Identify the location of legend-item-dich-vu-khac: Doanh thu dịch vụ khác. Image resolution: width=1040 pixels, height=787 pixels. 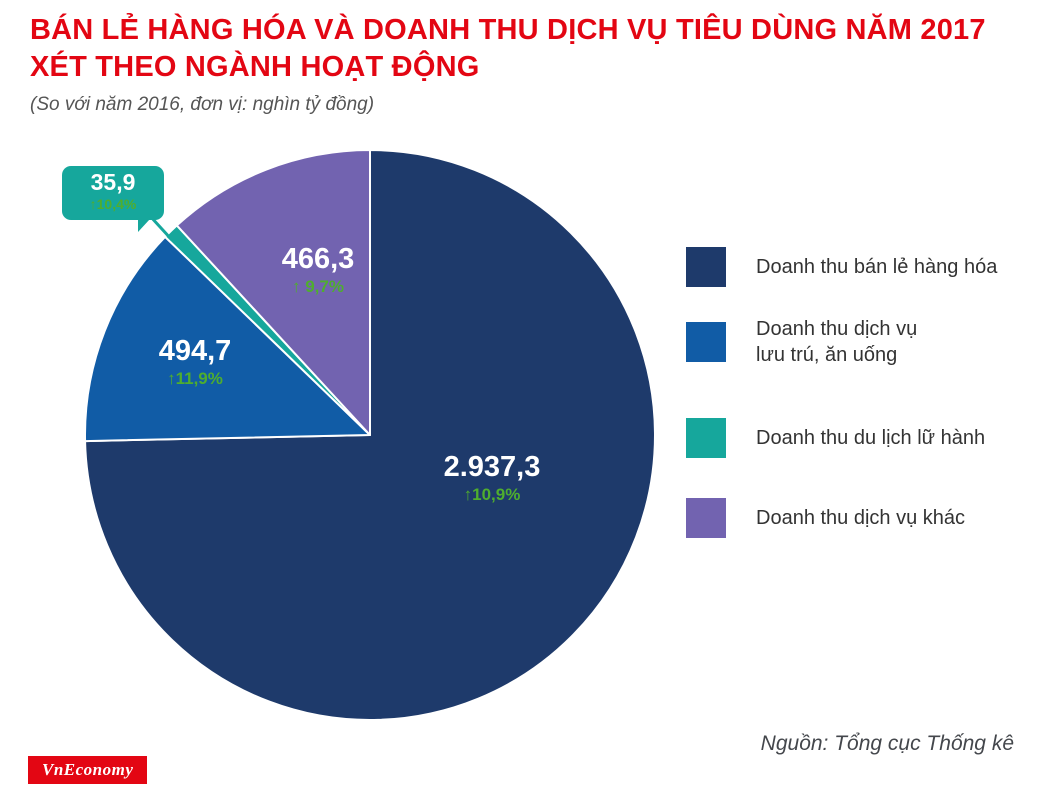
(825, 518).